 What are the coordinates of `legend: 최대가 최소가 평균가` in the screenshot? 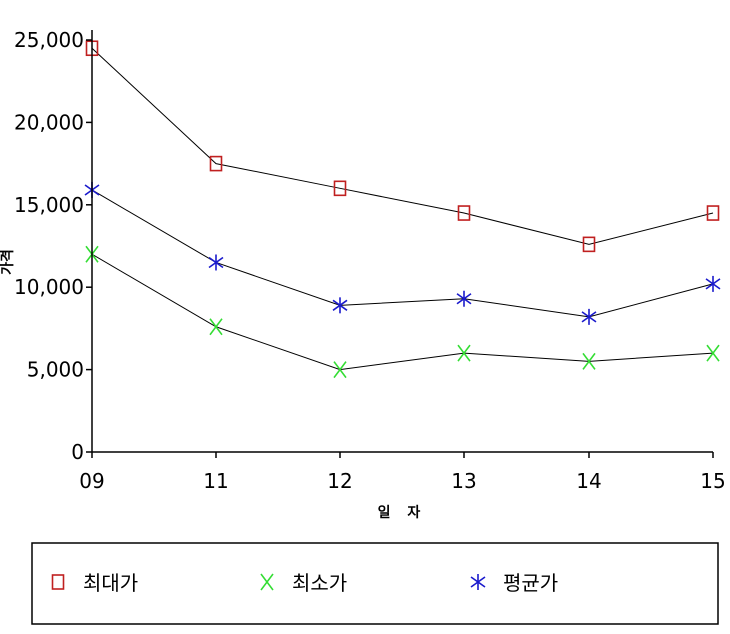 It's located at (304, 583).